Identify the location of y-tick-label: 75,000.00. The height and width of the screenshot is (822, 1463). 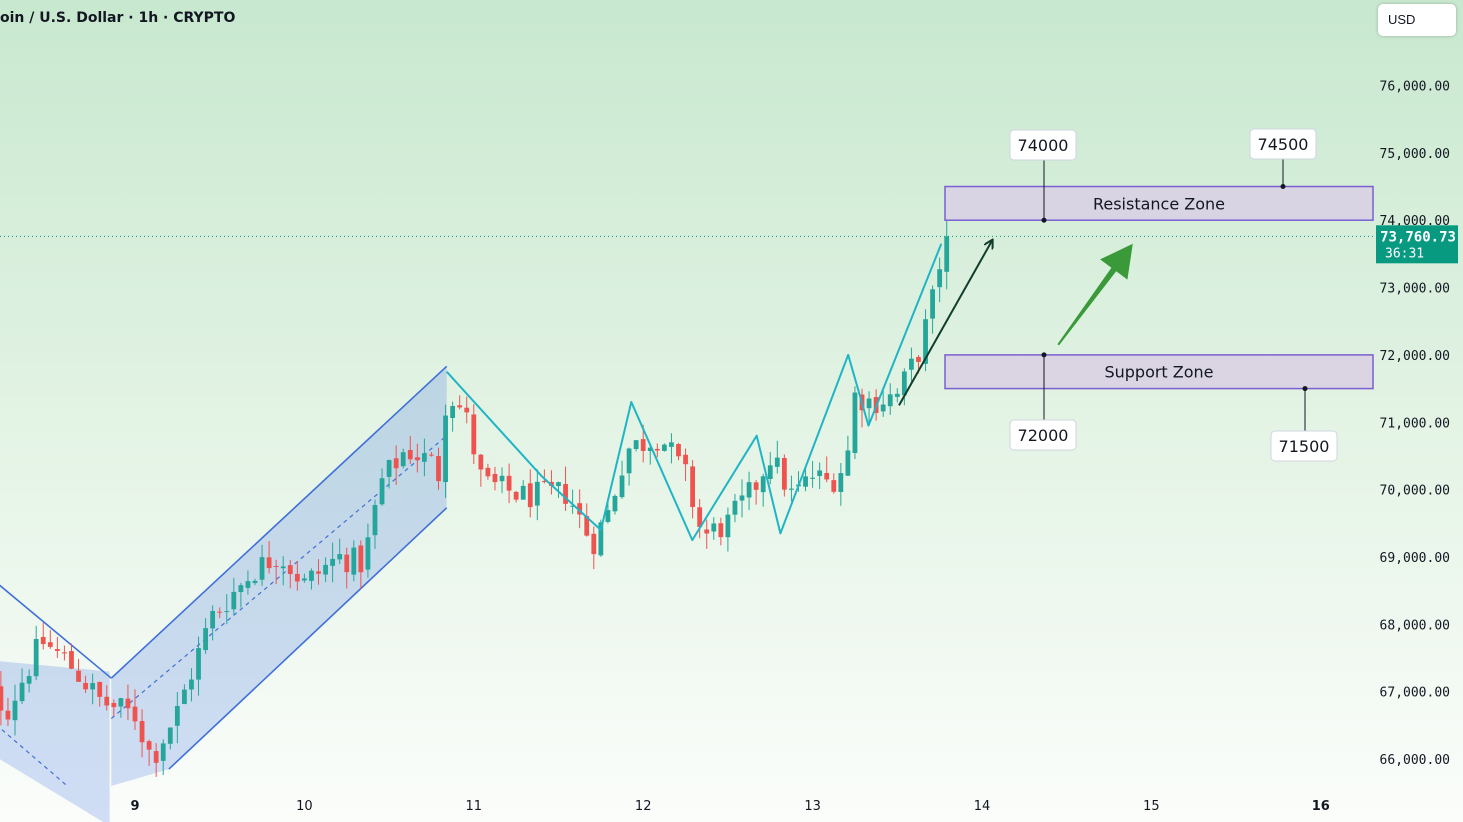
(1415, 154).